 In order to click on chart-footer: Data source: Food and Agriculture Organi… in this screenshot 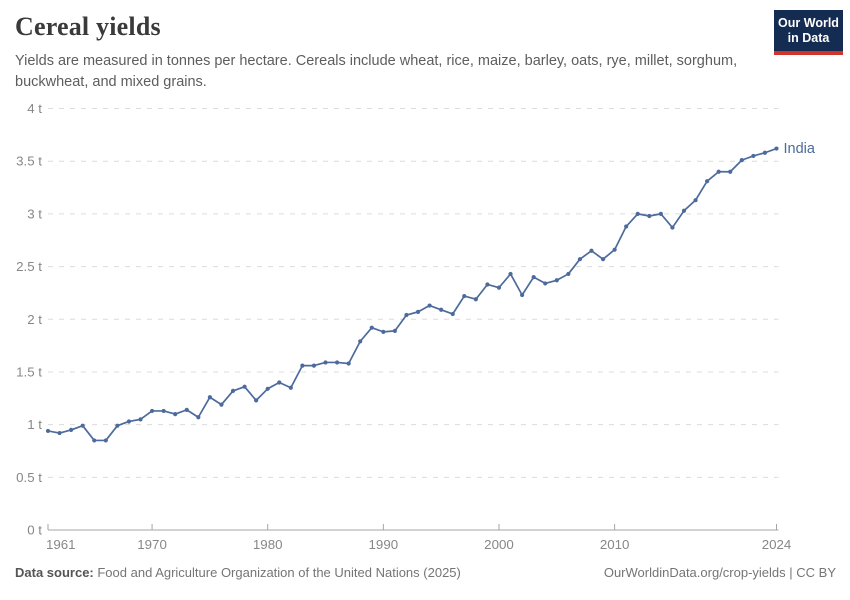, I will do `click(425, 572)`.